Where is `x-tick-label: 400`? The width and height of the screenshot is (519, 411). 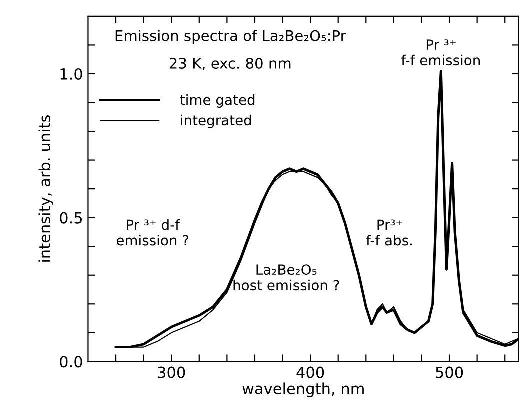 x-tick-label: 400 is located at coordinates (310, 372).